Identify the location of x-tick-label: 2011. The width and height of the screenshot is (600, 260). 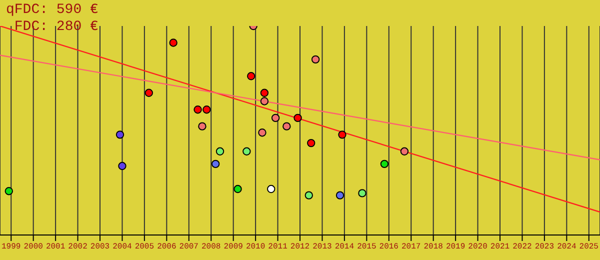
(278, 247).